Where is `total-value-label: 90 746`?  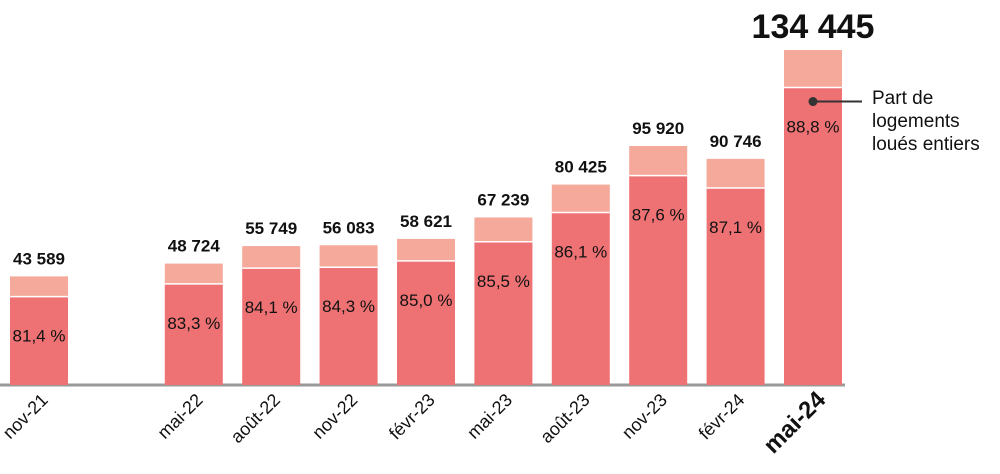 total-value-label: 90 746 is located at coordinates (736, 141).